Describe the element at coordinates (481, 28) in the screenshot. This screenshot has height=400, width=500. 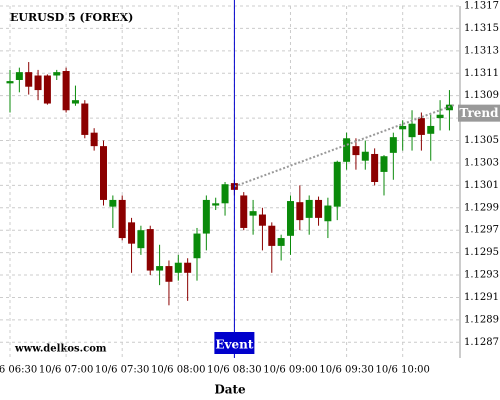
I see `y-tick-label: 1.1315` at that location.